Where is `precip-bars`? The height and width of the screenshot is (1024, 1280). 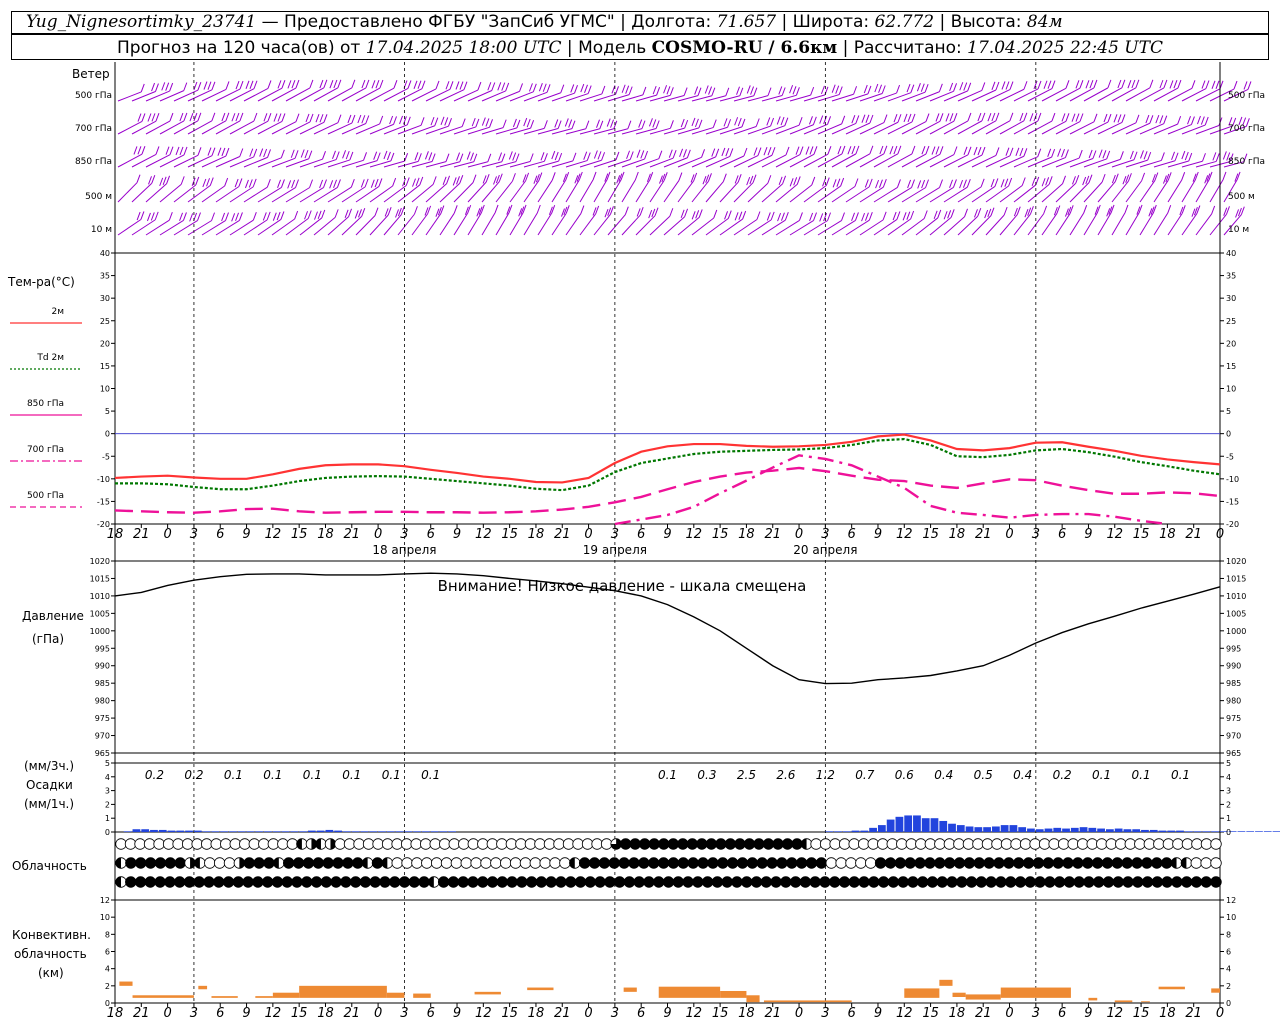
precip-bars is located at coordinates (701, 823).